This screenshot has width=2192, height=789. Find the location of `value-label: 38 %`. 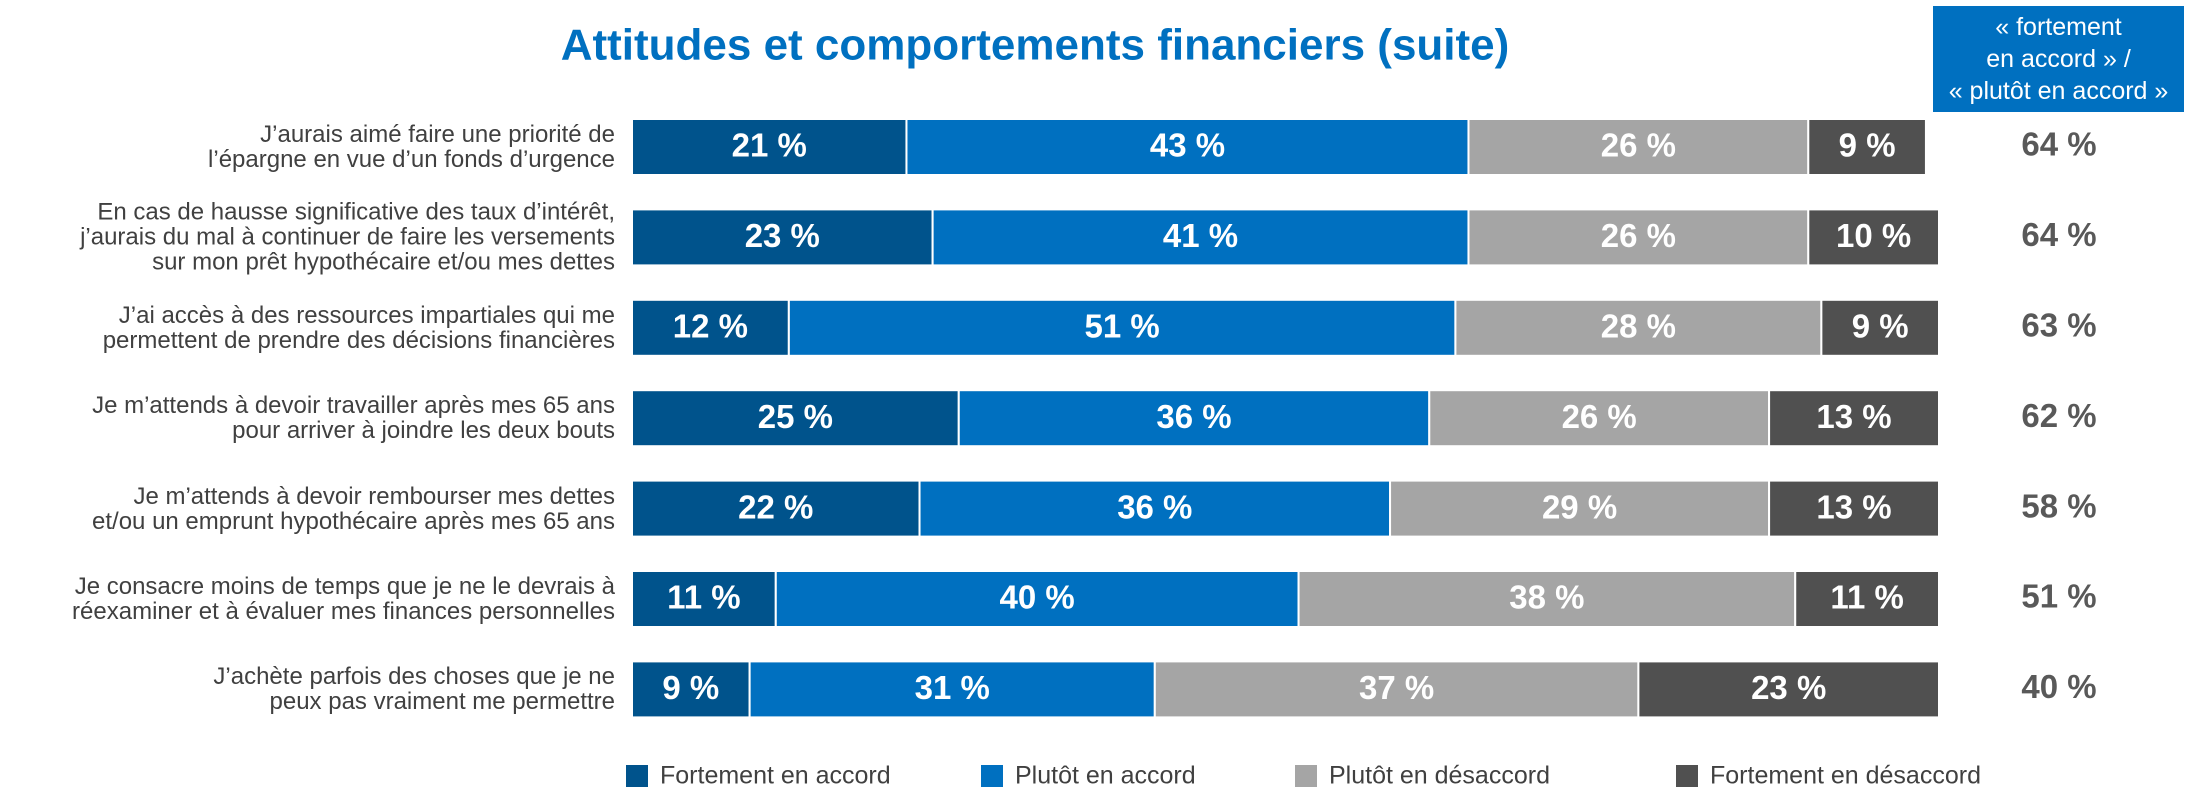

value-label: 38 % is located at coordinates (1546, 597).